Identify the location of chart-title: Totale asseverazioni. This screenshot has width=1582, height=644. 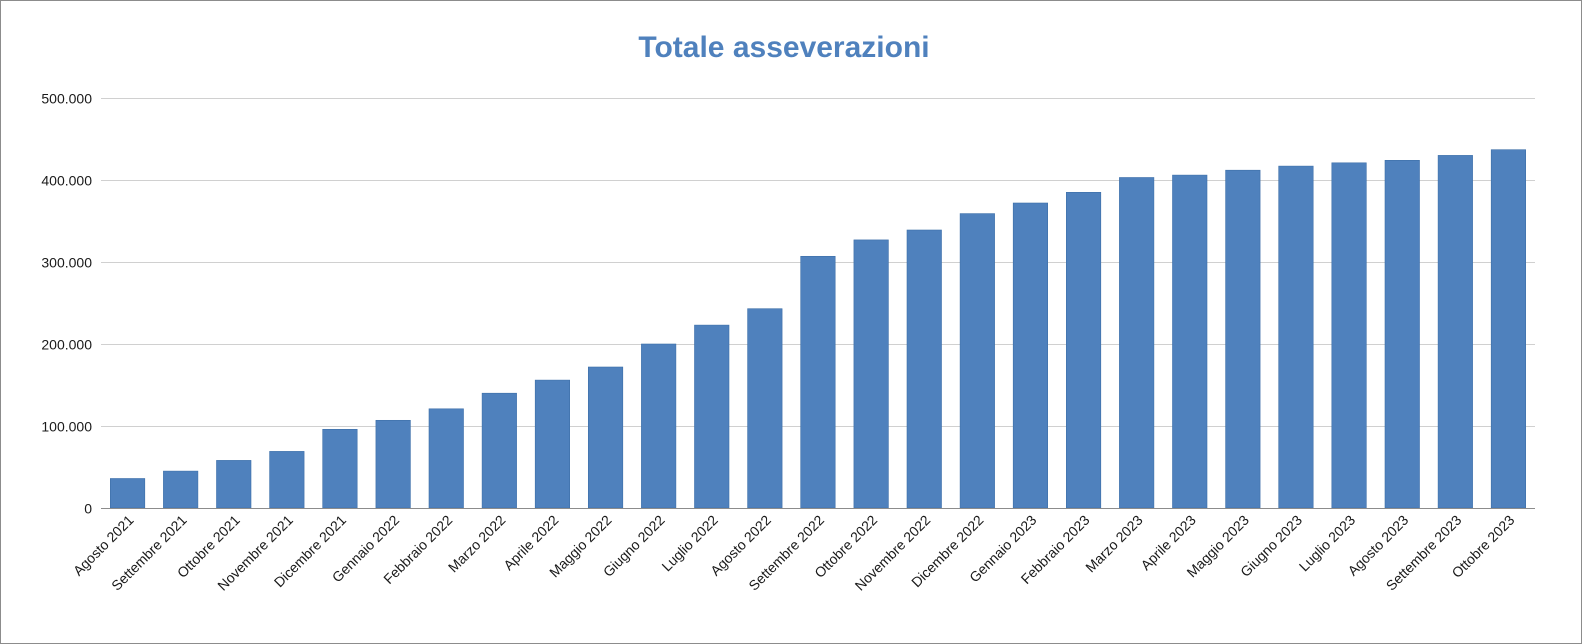
(784, 47).